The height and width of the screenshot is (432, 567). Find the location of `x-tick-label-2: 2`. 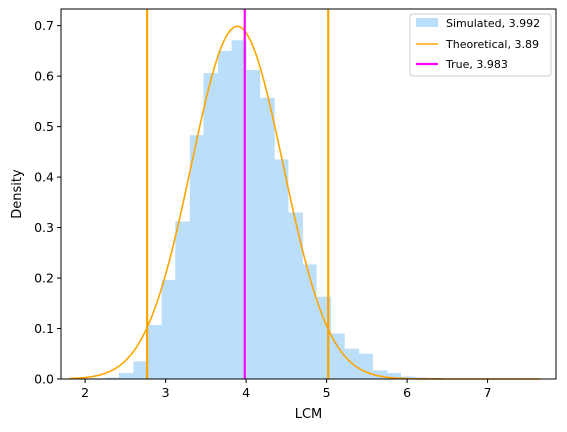

x-tick-label-2: 2 is located at coordinates (85, 392).